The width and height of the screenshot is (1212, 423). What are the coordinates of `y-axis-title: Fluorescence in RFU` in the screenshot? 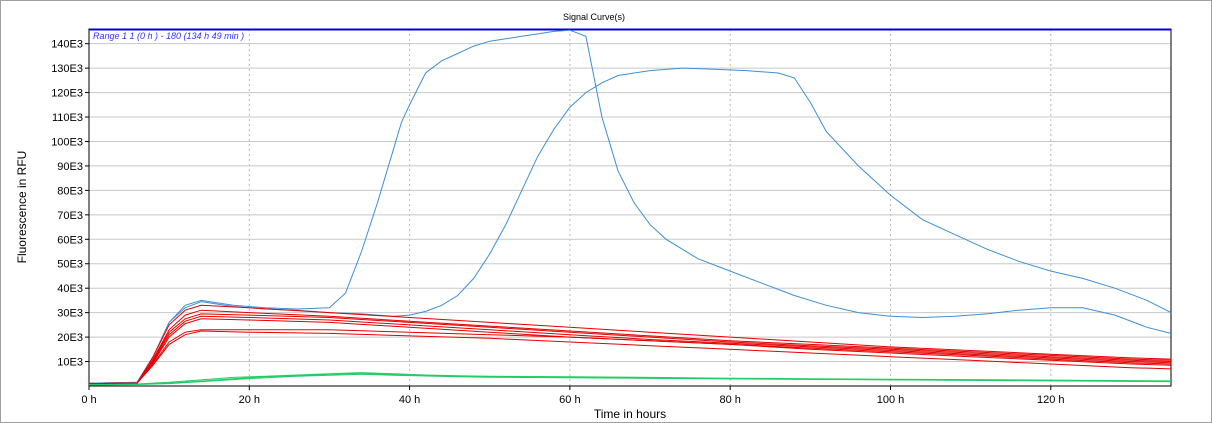 It's located at (22, 207).